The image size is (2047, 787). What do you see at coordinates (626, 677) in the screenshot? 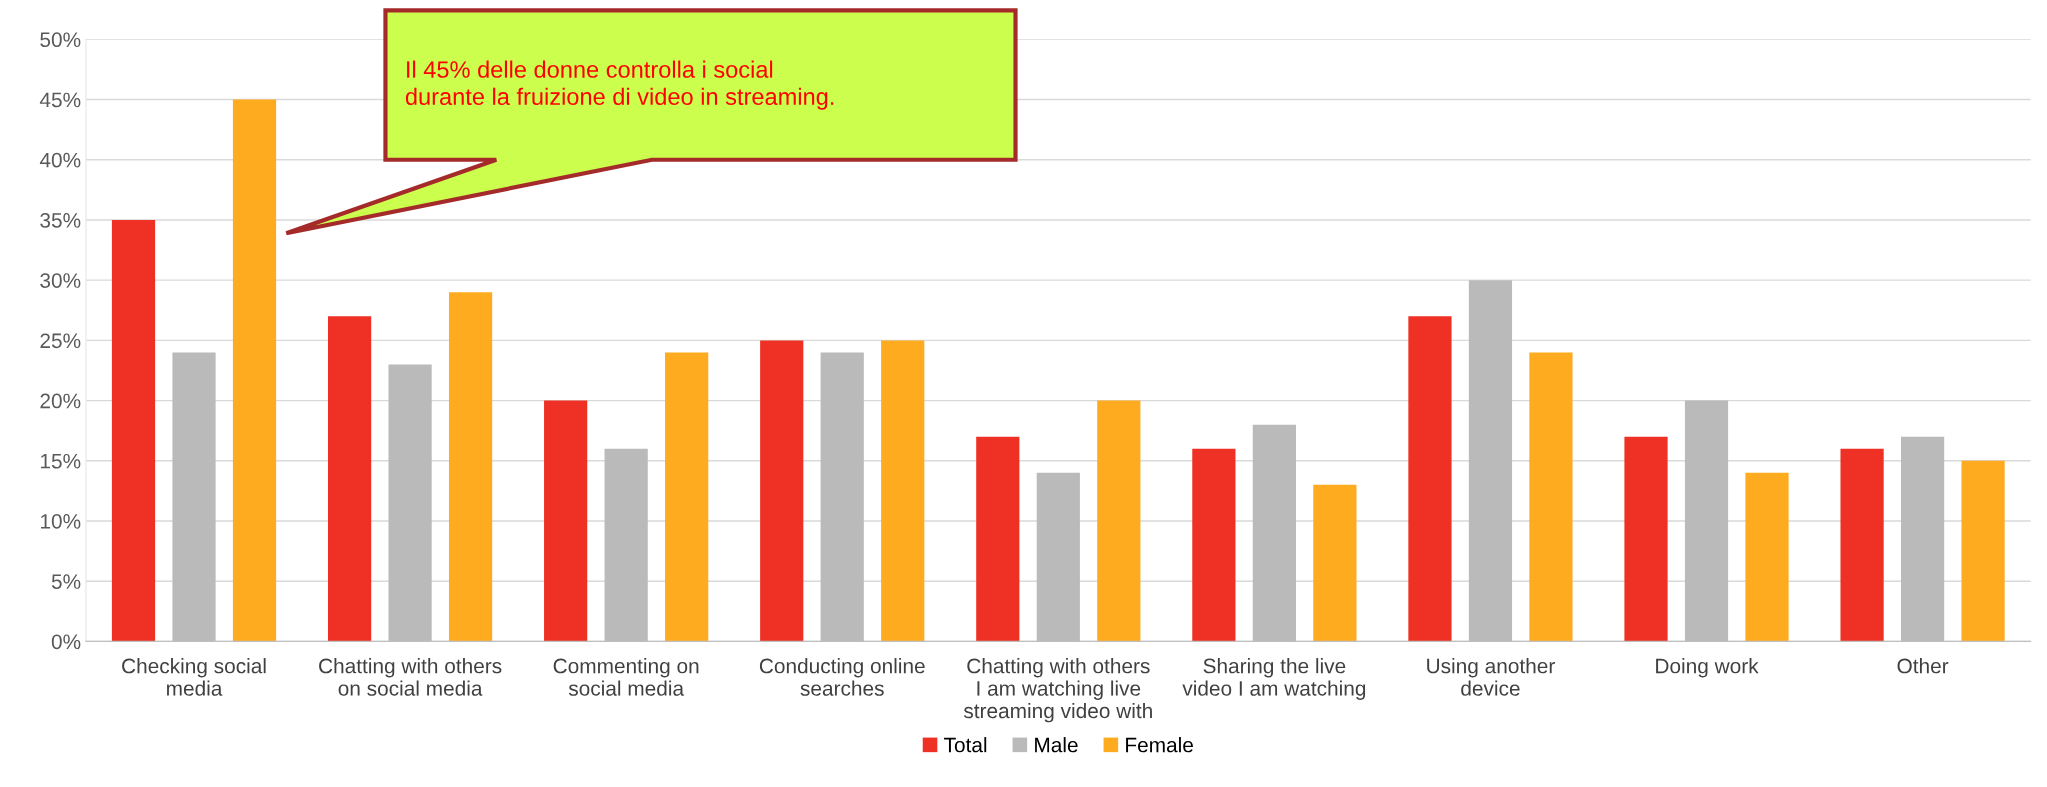
I see `x-tick-label: Commenting on social media` at bounding box center [626, 677].